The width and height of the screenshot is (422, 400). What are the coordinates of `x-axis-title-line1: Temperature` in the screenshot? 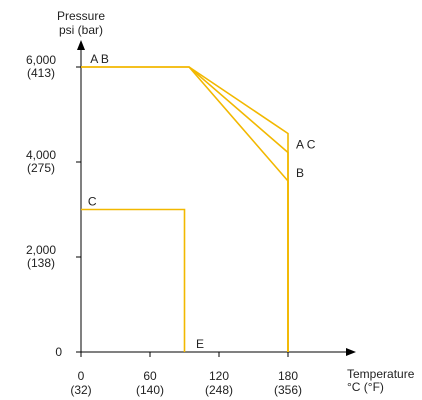 It's located at (381, 374).